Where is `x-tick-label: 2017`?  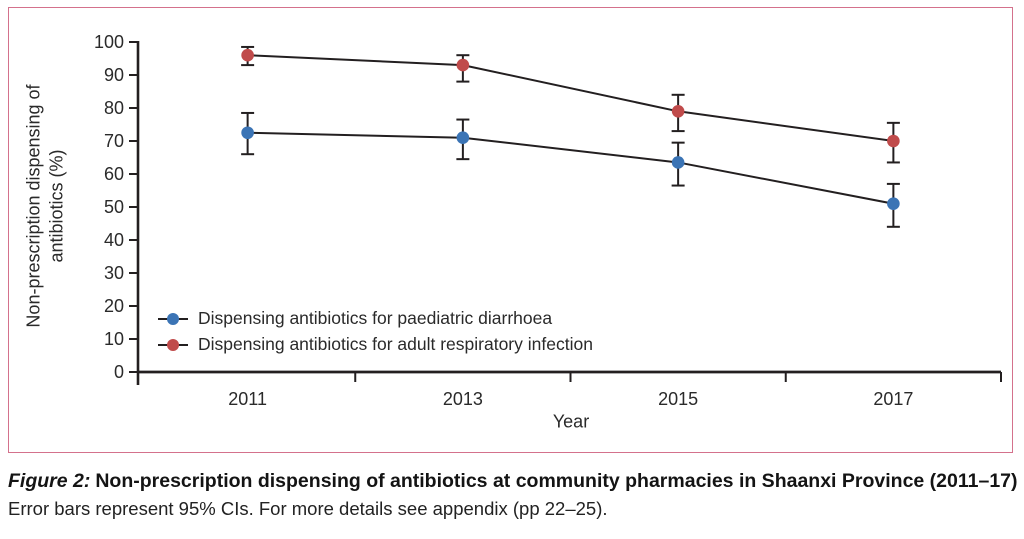 x-tick-label: 2017 is located at coordinates (893, 399).